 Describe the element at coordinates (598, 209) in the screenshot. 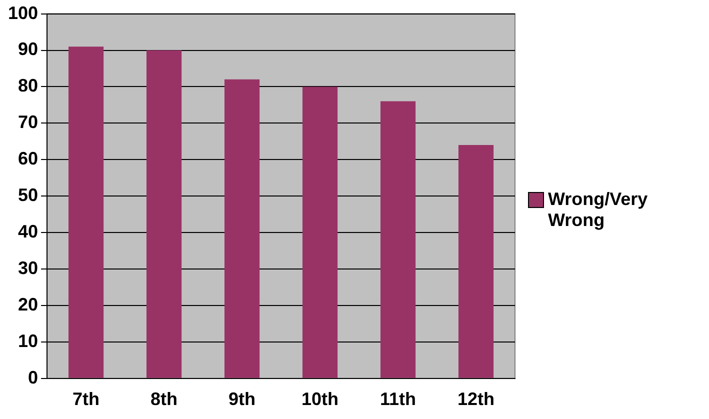

I see `legend-label: Wrong/Very Wrong` at that location.